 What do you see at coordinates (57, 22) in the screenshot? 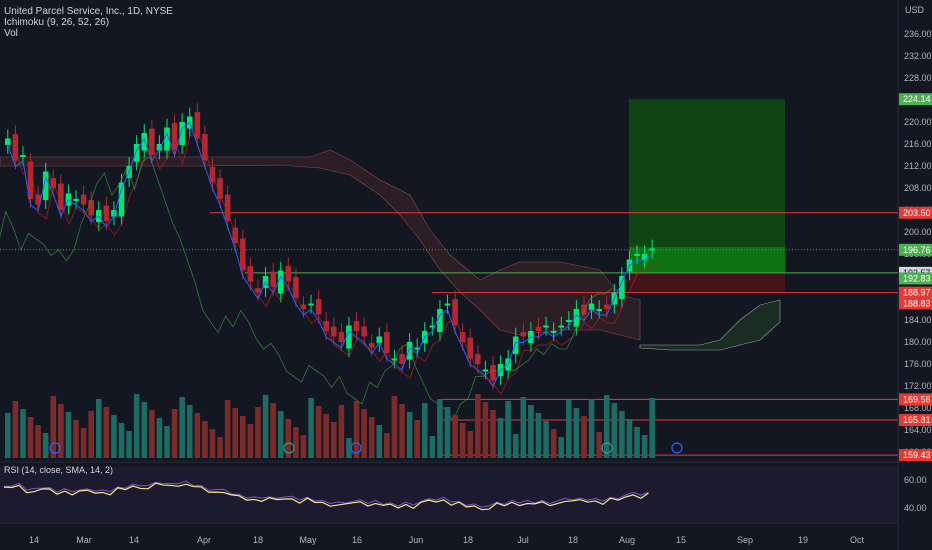
I see `ichimoku-legend: Ichimoku (9, 26, 52, 26)` at bounding box center [57, 22].